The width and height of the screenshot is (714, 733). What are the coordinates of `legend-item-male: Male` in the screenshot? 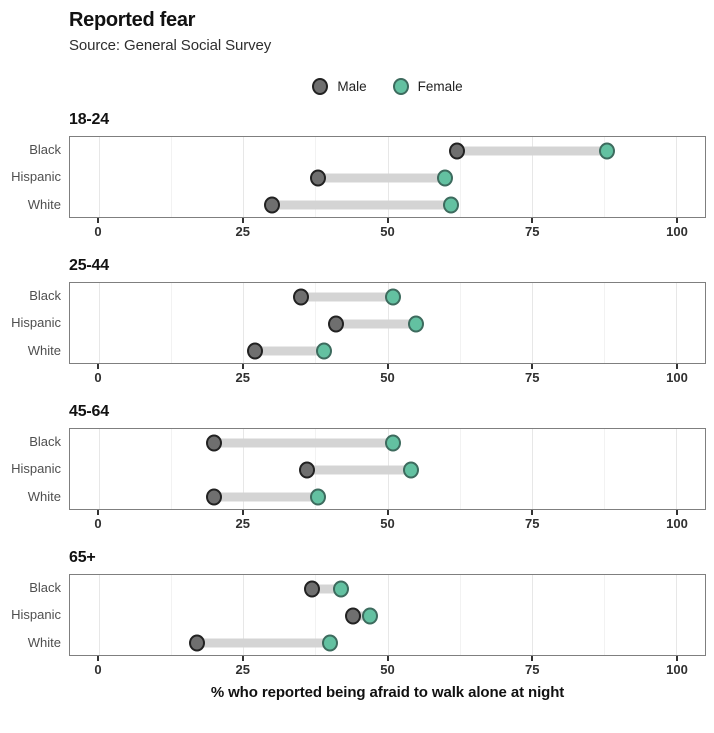 It's located at (339, 86).